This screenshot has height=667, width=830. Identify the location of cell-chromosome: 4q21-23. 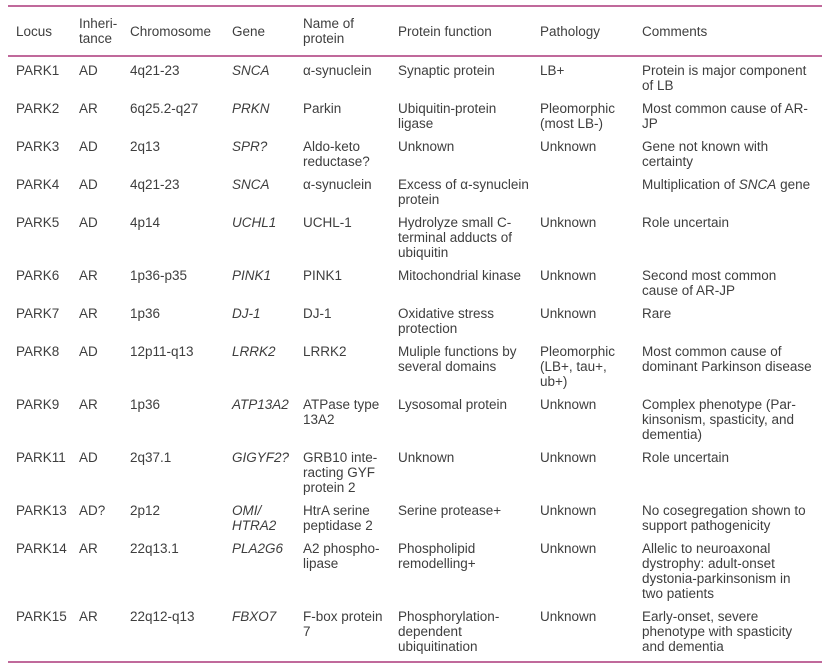
(155, 184).